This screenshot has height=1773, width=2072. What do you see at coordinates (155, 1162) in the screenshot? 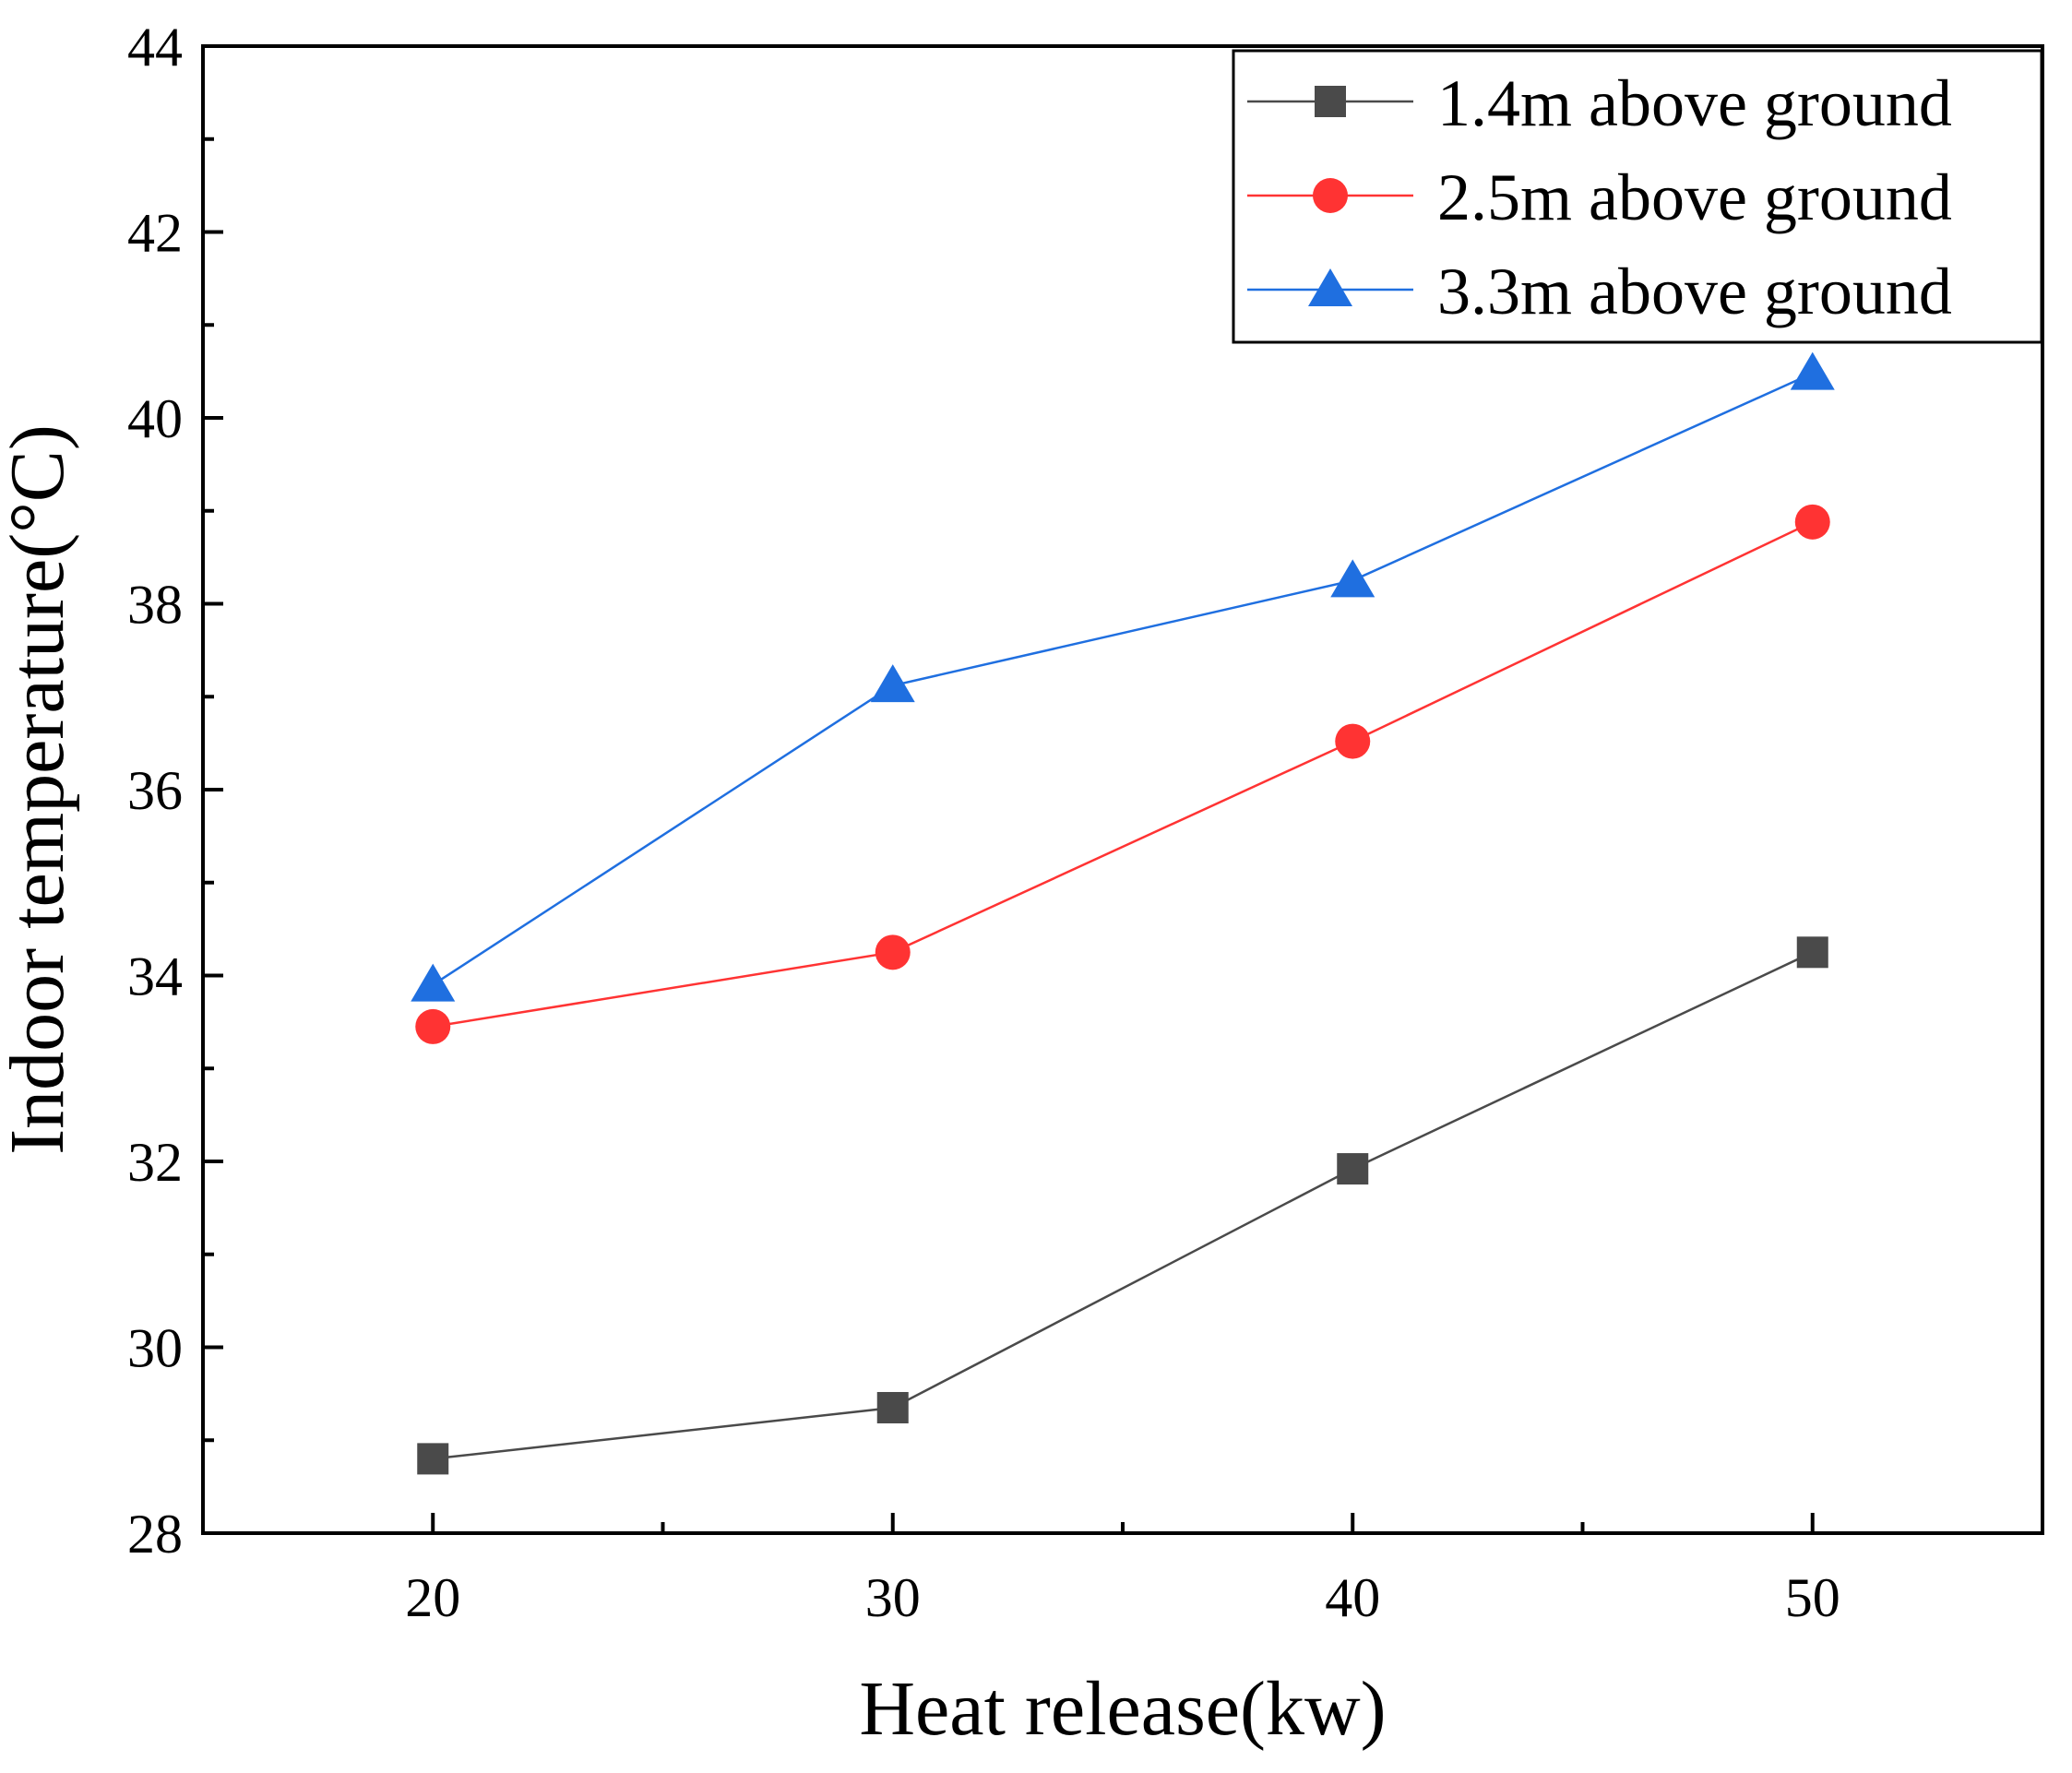
I see `y-tick-label: 32` at bounding box center [155, 1162].